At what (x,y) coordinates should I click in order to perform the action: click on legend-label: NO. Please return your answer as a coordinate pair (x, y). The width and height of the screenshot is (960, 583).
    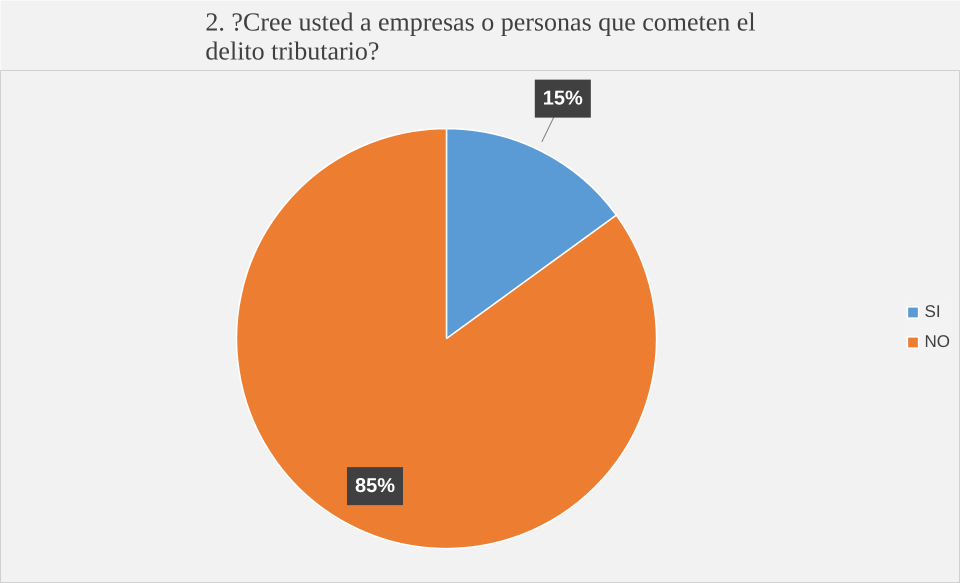
    Looking at the image, I should click on (937, 342).